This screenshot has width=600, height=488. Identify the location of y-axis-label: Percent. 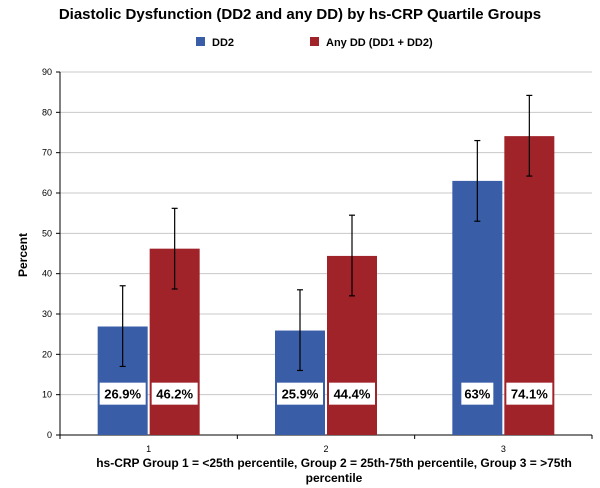
(23, 255).